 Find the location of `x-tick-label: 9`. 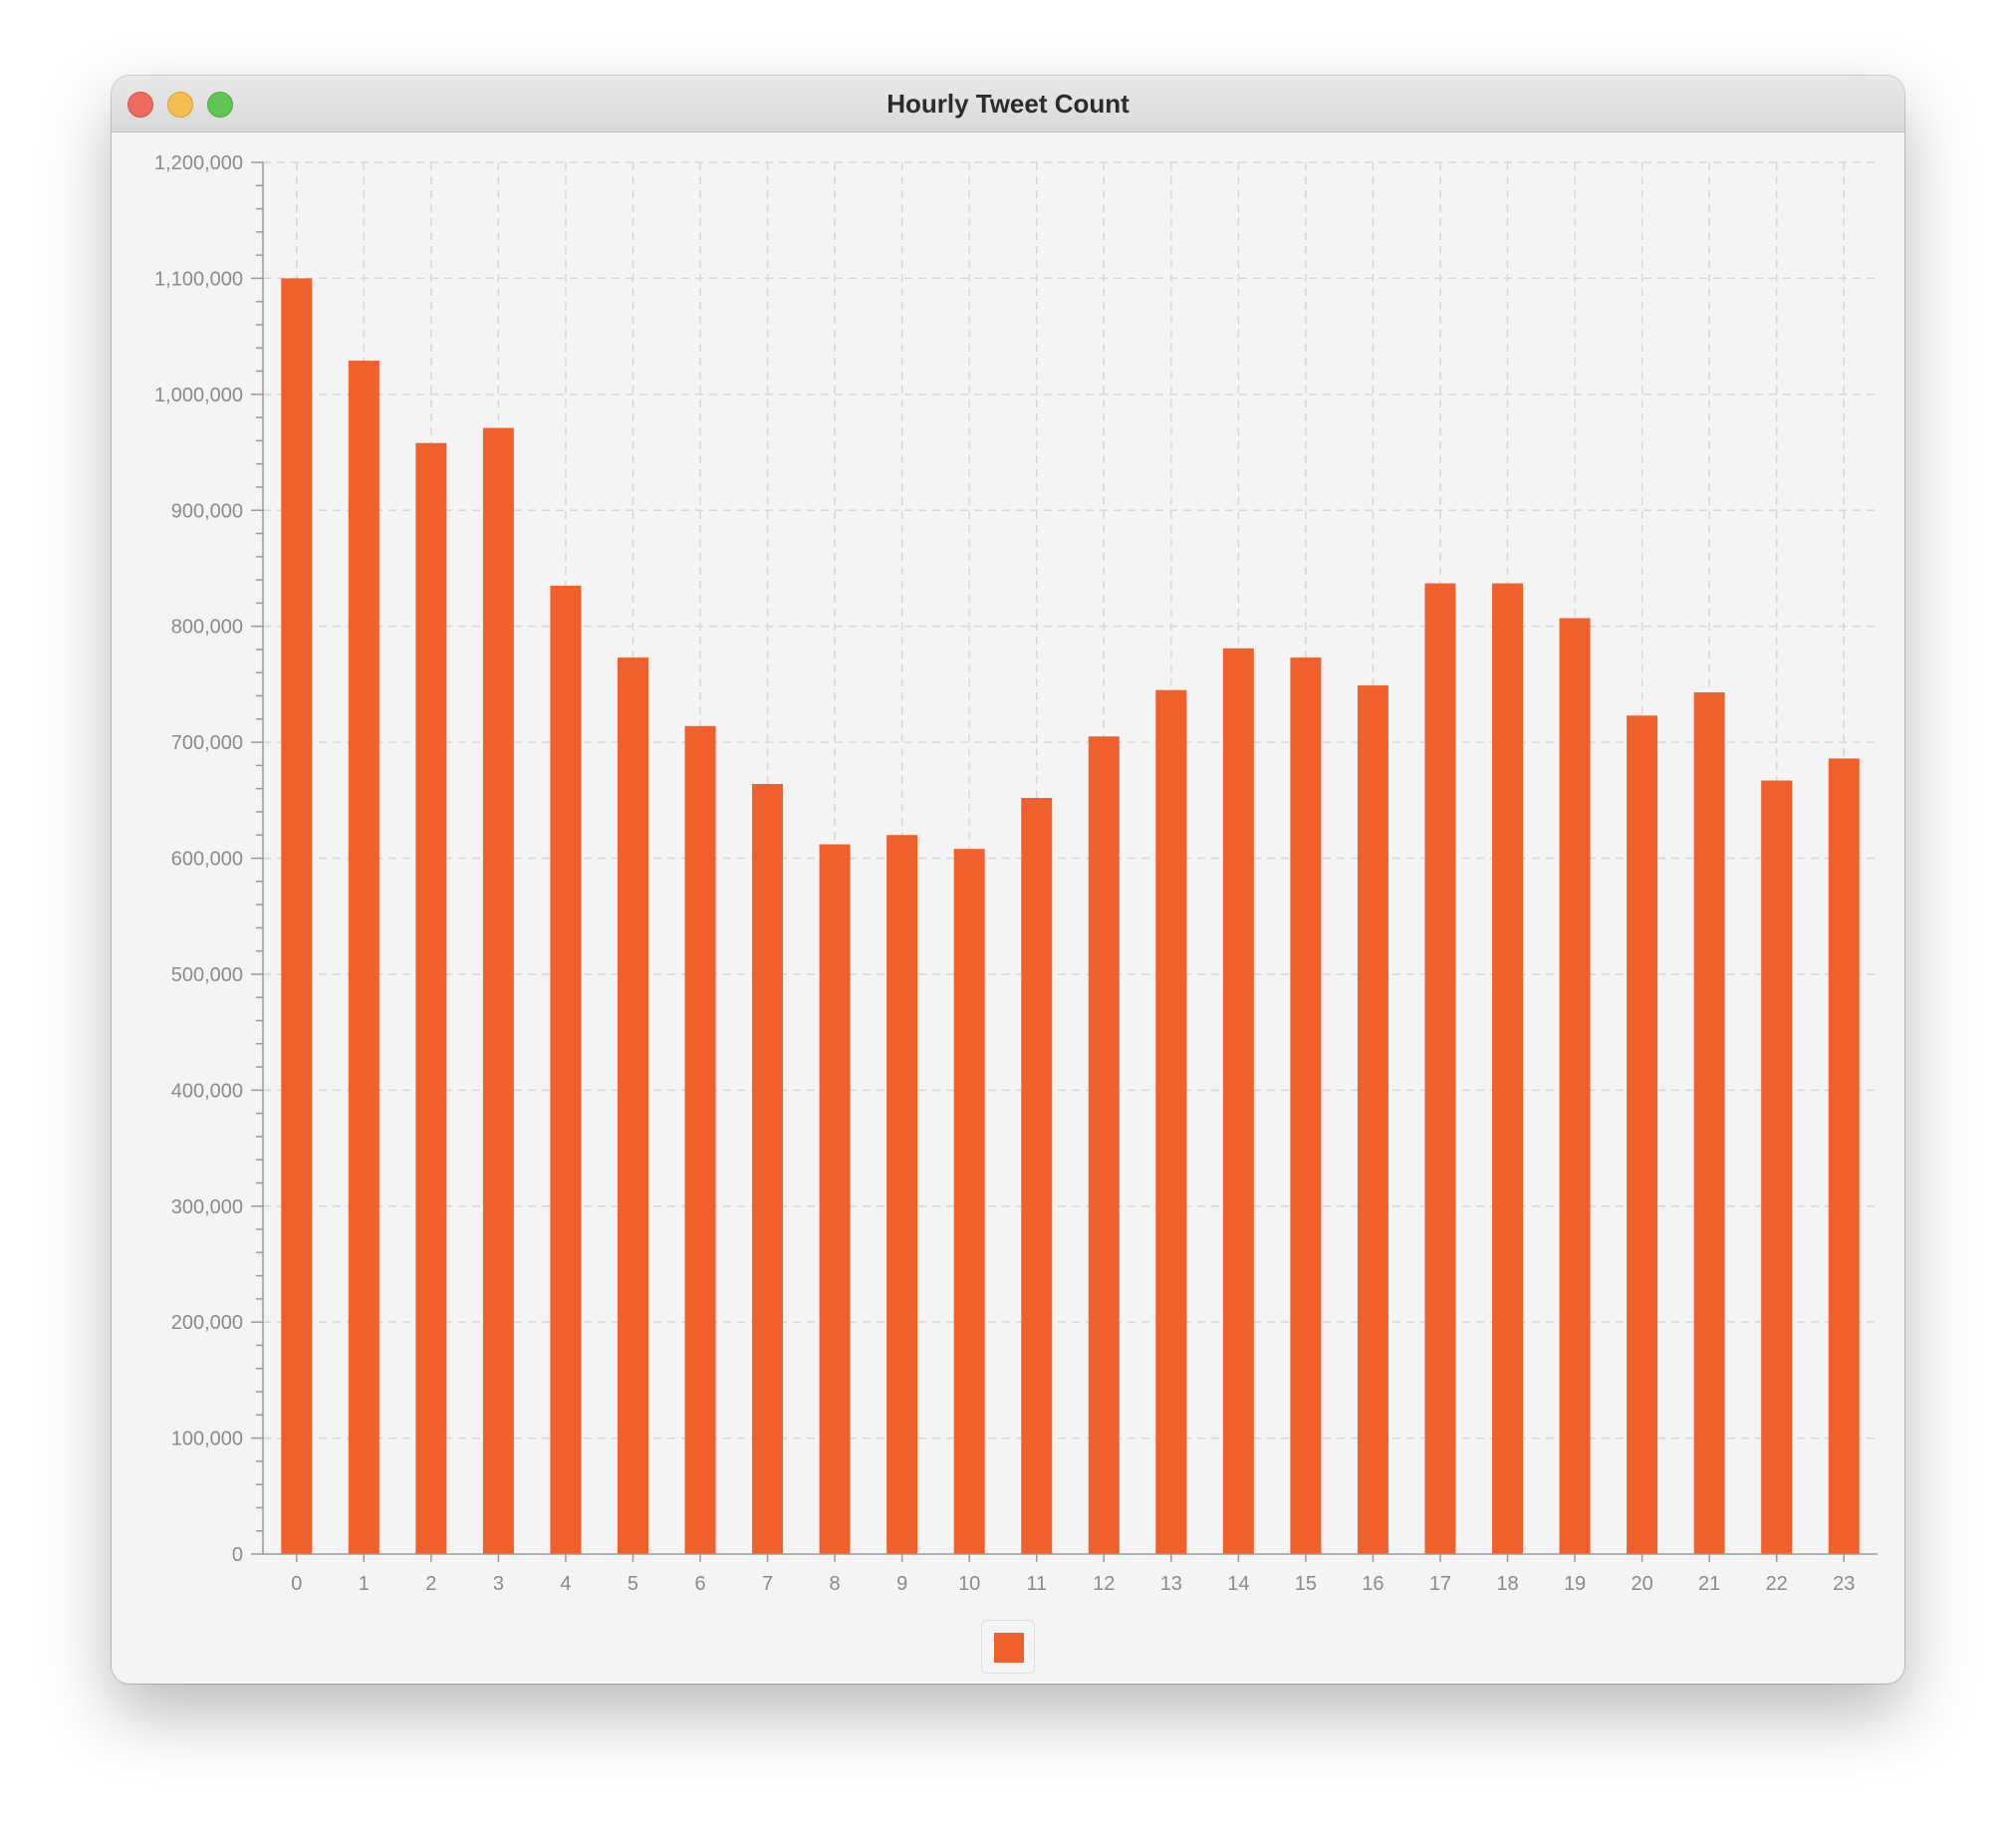

x-tick-label: 9 is located at coordinates (901, 1584).